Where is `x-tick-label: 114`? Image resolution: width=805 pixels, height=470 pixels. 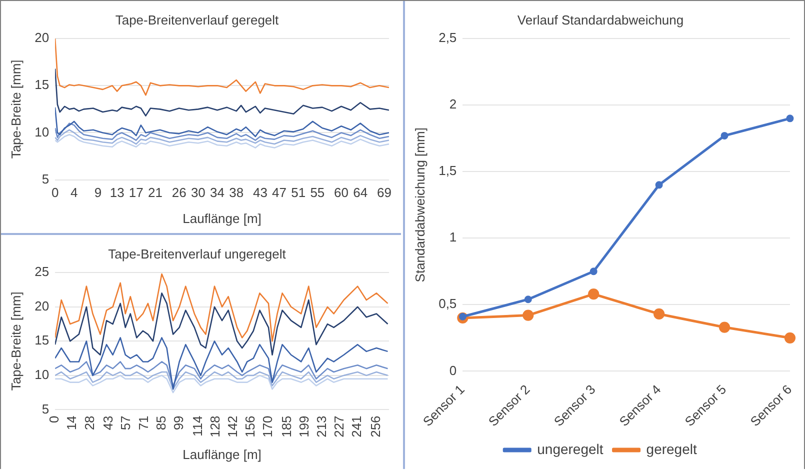
x-tick-label: 114 is located at coordinates (197, 426).